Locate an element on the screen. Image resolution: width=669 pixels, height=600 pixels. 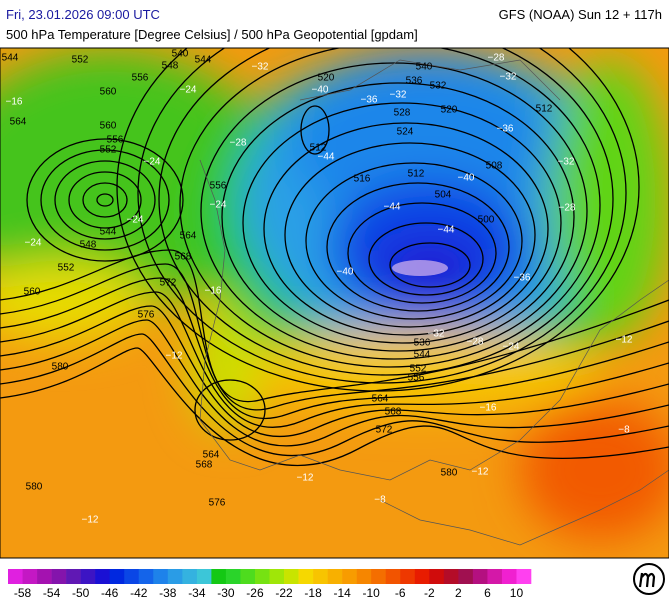
colorbar-tick-label: 2 is located at coordinates (458, 593).